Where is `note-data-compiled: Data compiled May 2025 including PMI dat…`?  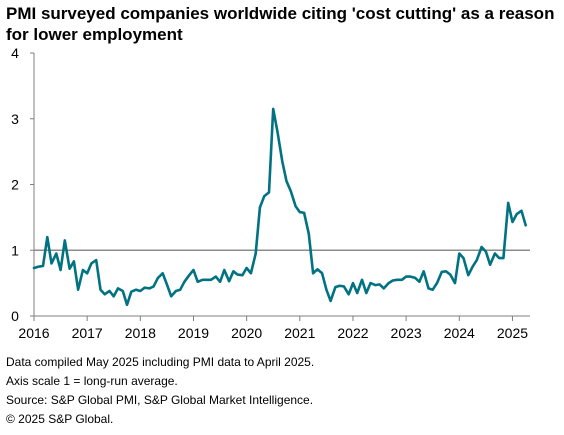 note-data-compiled: Data compiled May 2025 including PMI dat… is located at coordinates (160, 362).